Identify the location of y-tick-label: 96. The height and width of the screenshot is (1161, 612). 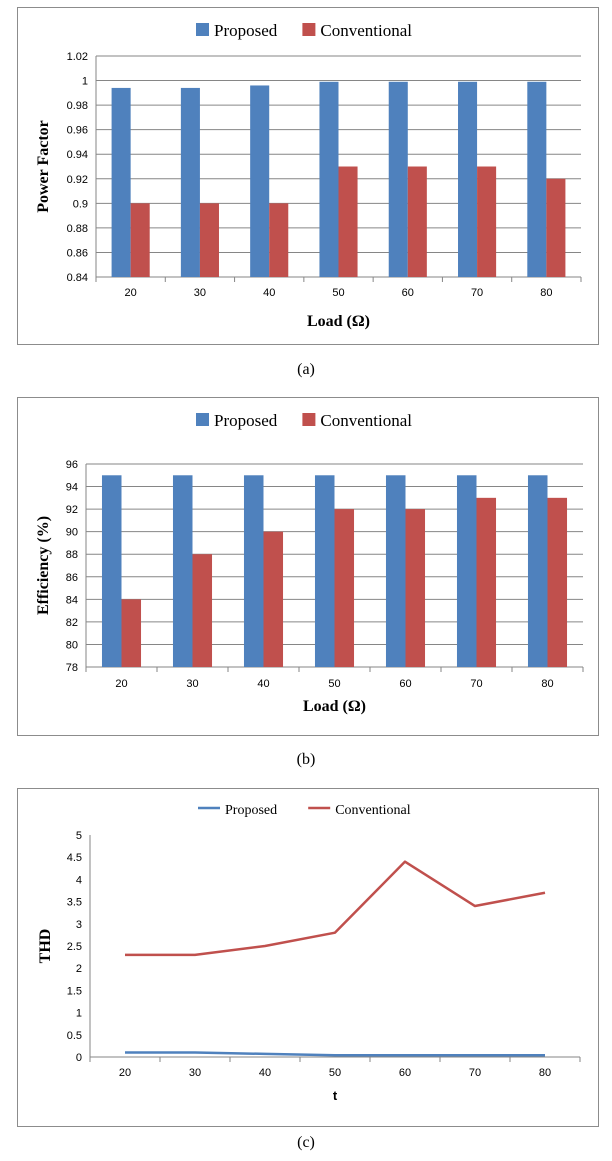
(72, 465).